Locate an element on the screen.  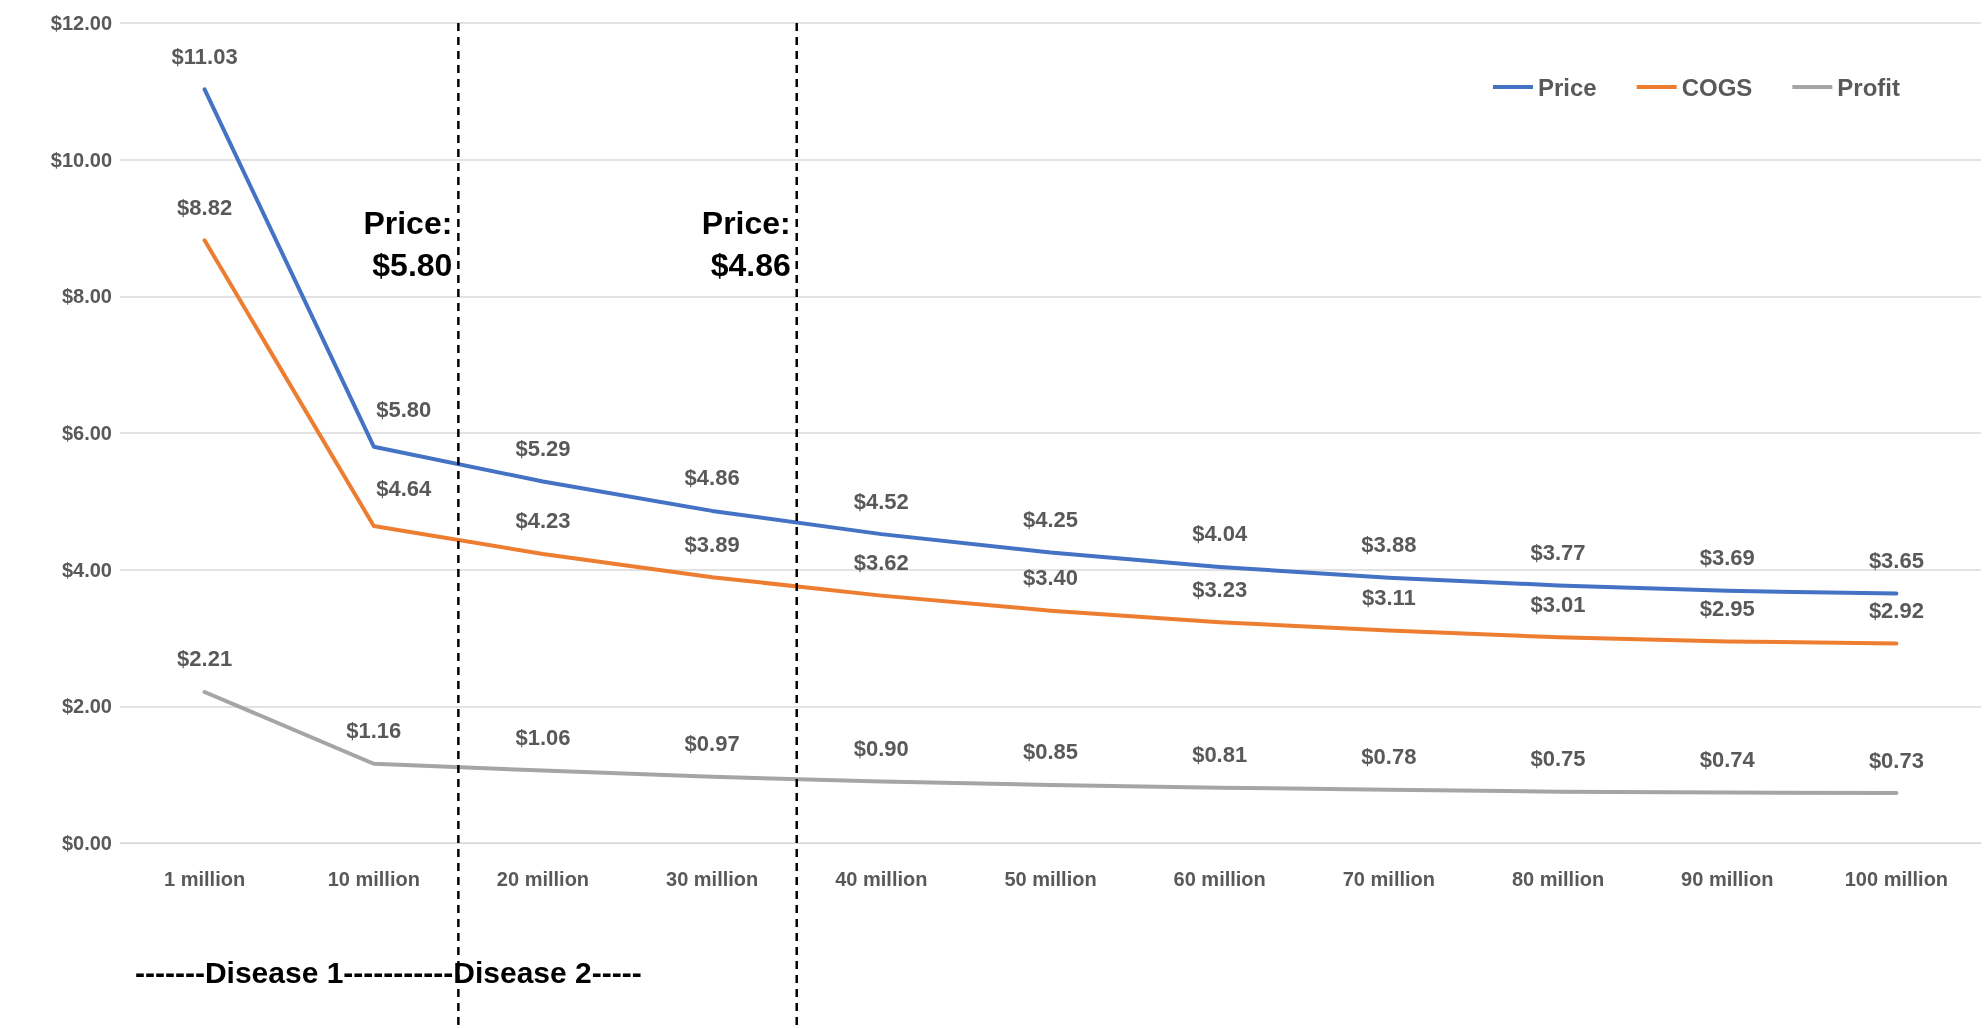
y-tick-label: $4.00 is located at coordinates (86, 569).